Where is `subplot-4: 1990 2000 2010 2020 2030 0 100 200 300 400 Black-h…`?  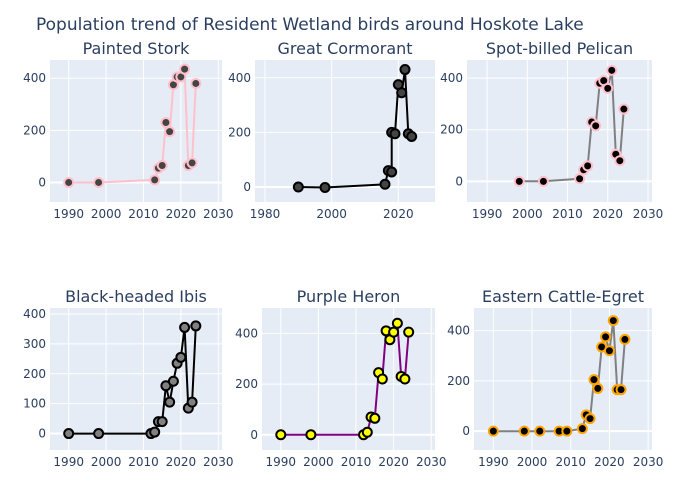
subplot-4: 1990 2000 2010 2020 2030 0 100 200 300 400 Black-h… is located at coordinates (128, 378).